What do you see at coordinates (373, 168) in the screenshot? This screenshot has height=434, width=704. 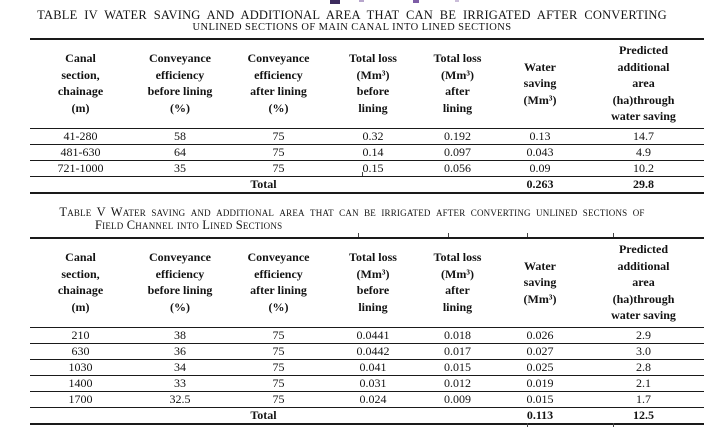 I see `data-cell: 0.15` at bounding box center [373, 168].